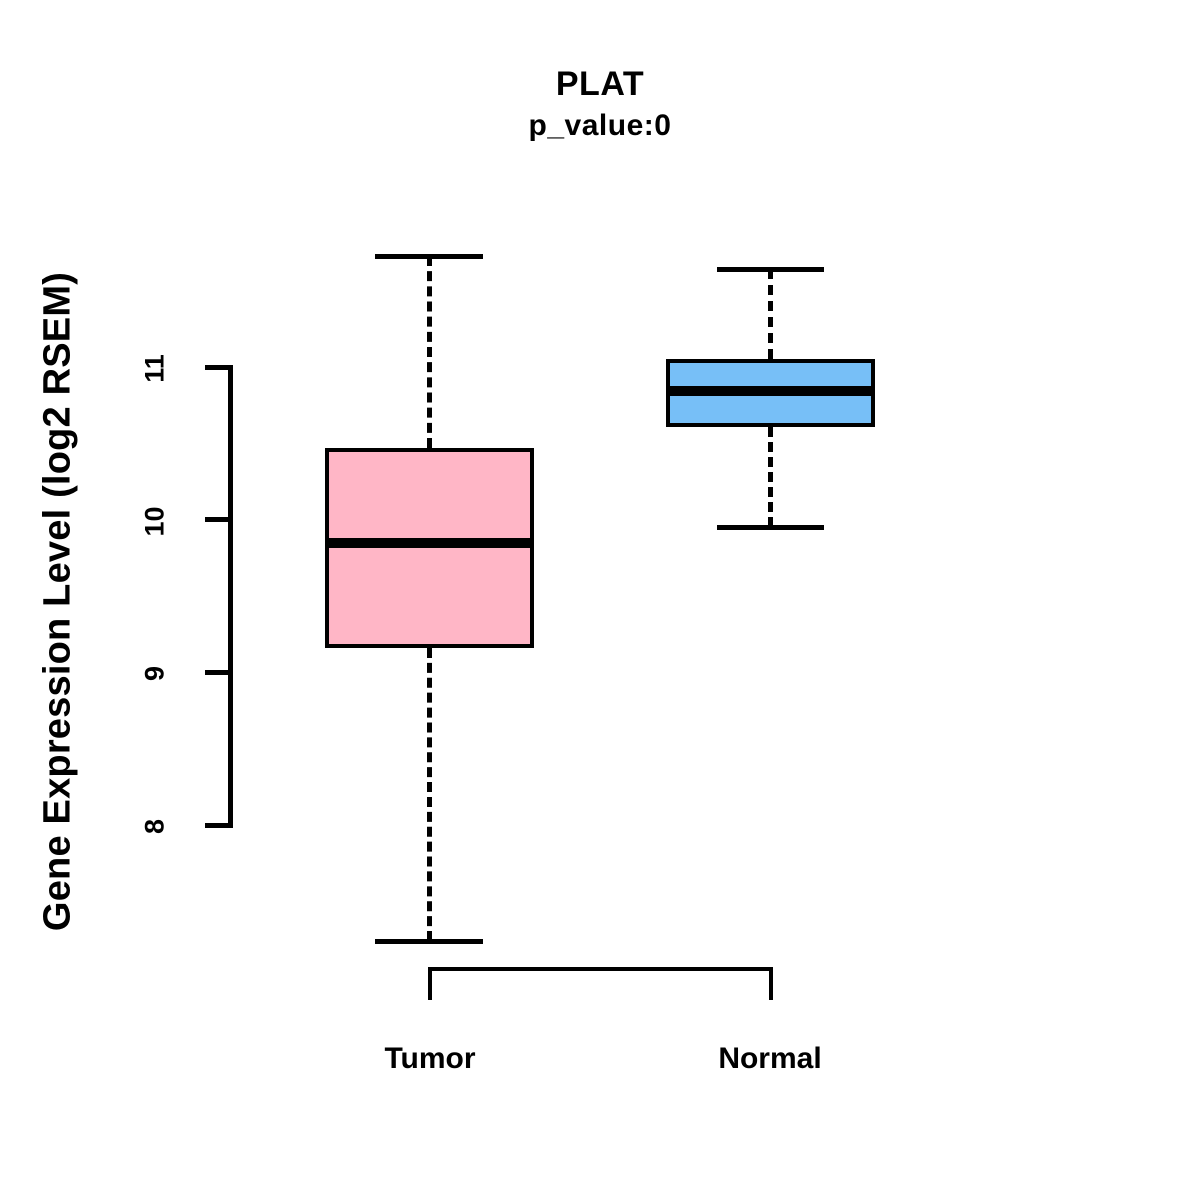  Describe the element at coordinates (600, 969) in the screenshot. I see `x-axis-line` at that location.